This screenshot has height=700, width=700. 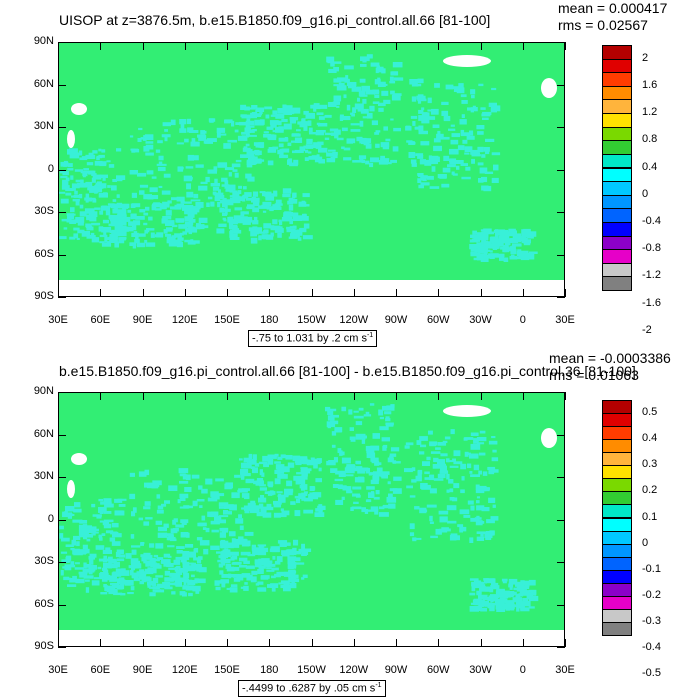 I want to click on panel1-lat-label: 30N, so click(x=43, y=126).